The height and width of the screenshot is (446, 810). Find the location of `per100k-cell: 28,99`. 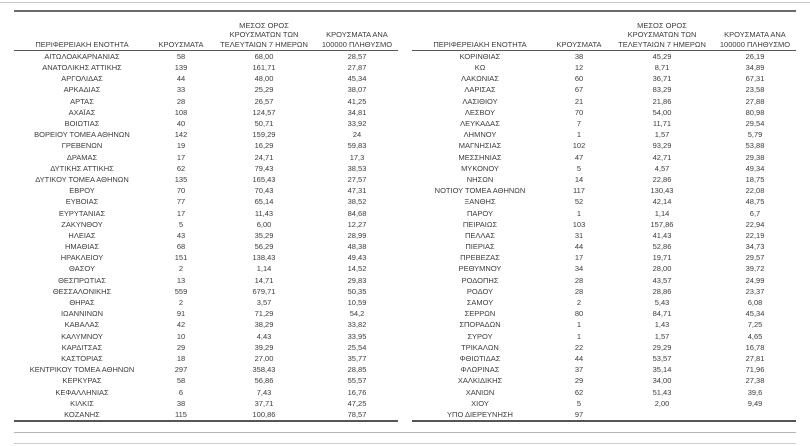

per100k-cell: 28,99 is located at coordinates (357, 235).